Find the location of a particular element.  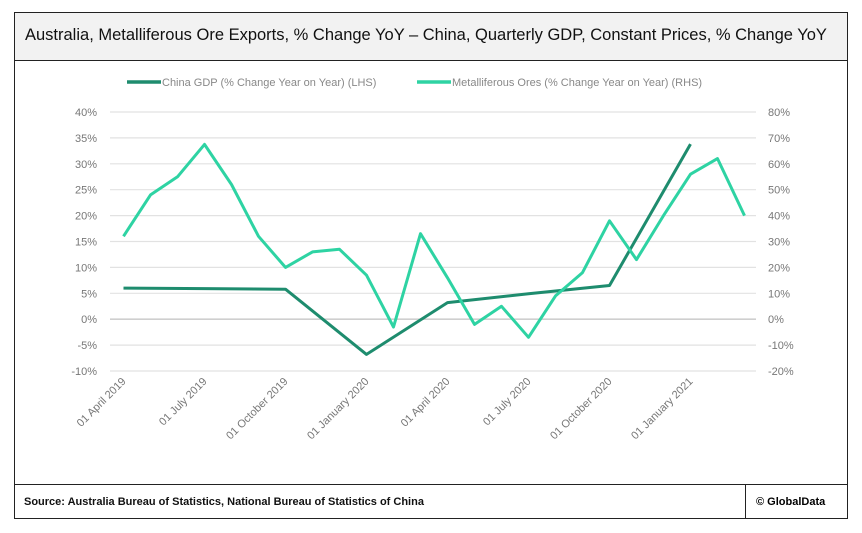

x-tick-label: 01 July 2020 is located at coordinates (507, 402).